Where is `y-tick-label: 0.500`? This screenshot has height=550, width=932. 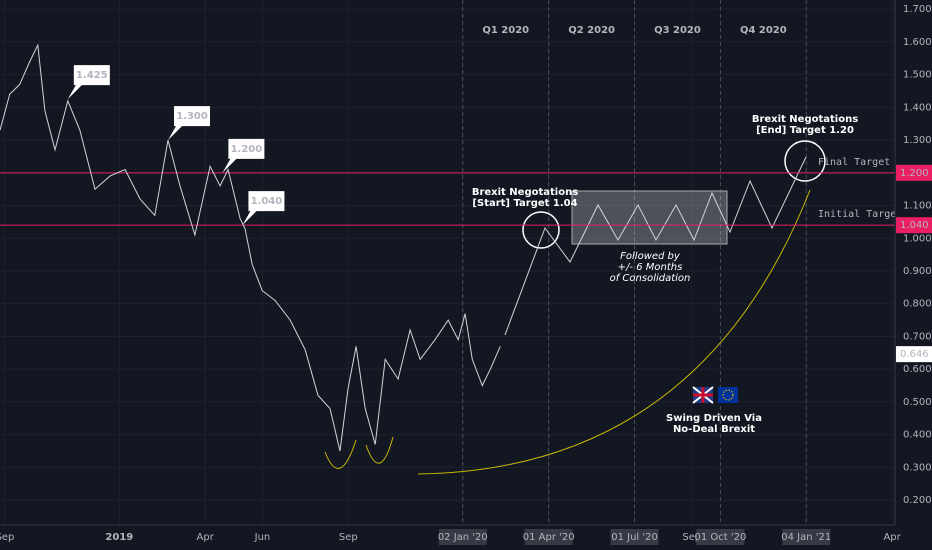 y-tick-label: 0.500 is located at coordinates (917, 402).